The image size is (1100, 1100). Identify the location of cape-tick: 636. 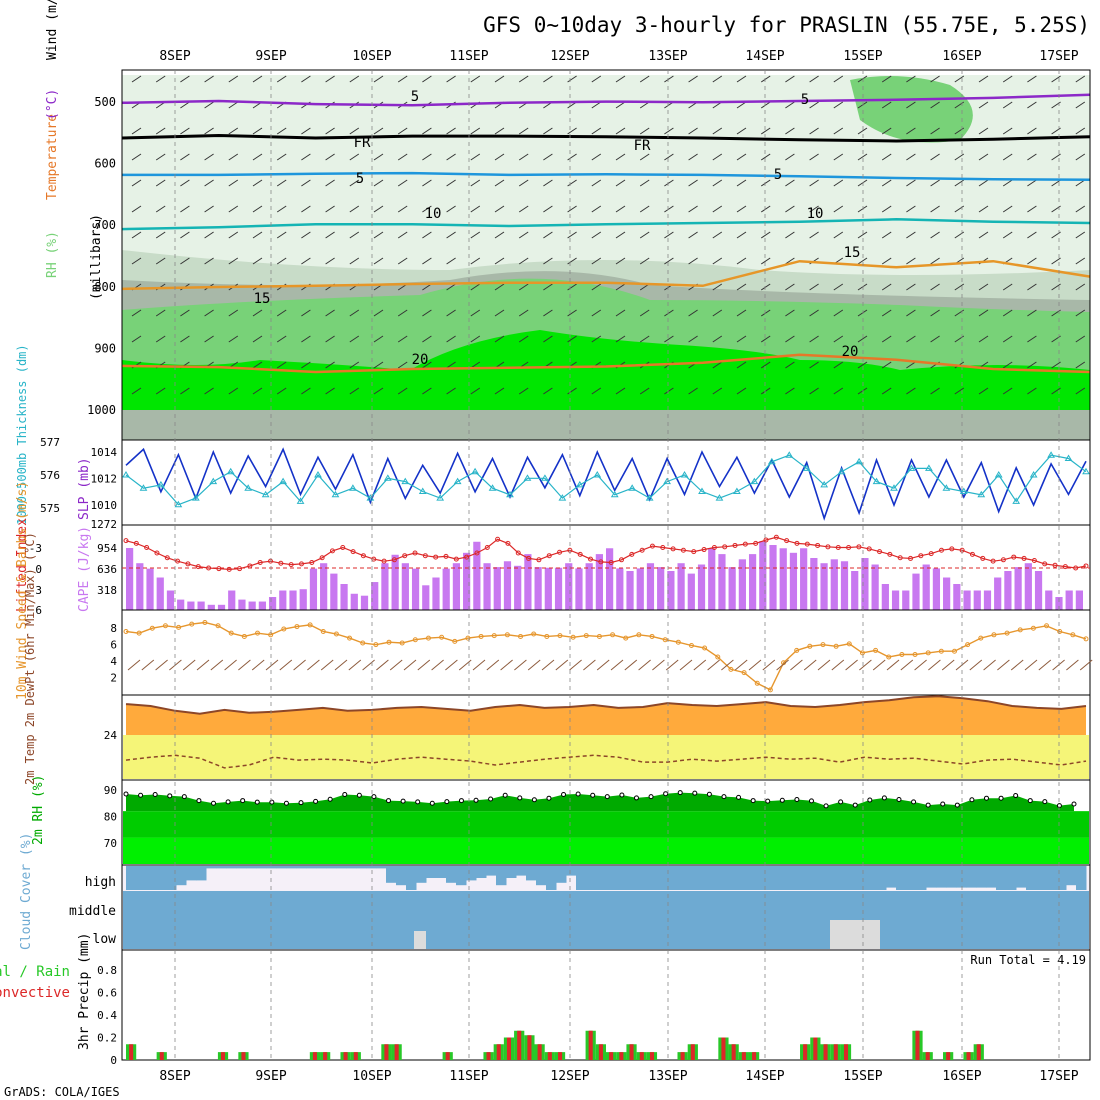
(107, 569).